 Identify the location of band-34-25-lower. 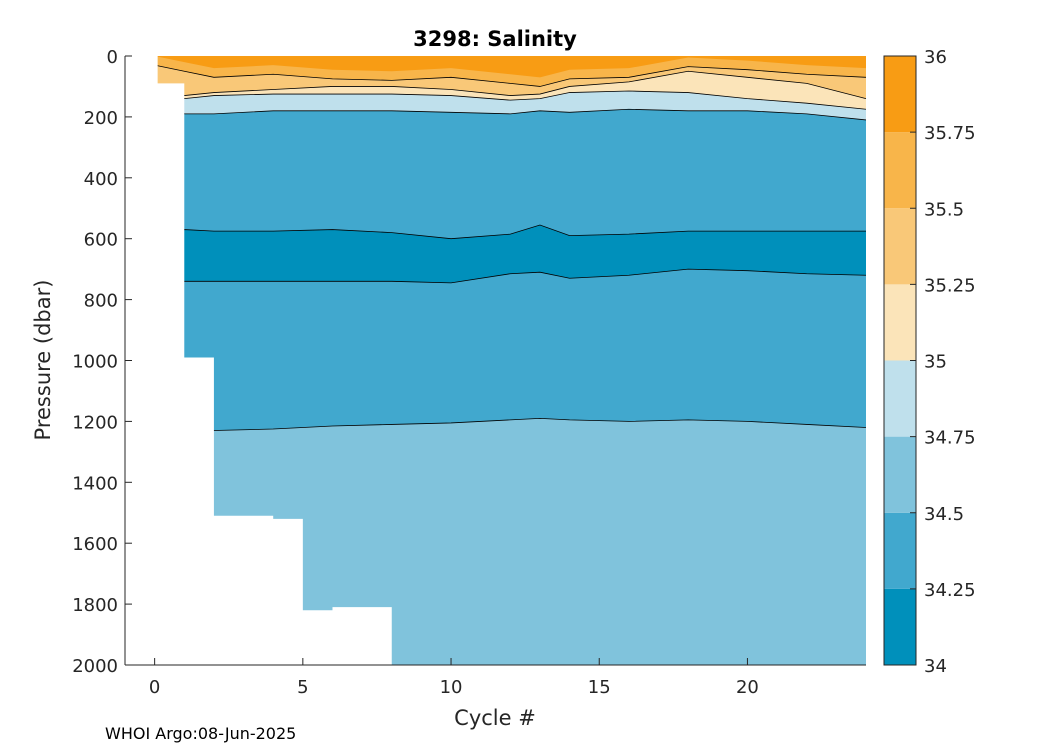
(510, 350).